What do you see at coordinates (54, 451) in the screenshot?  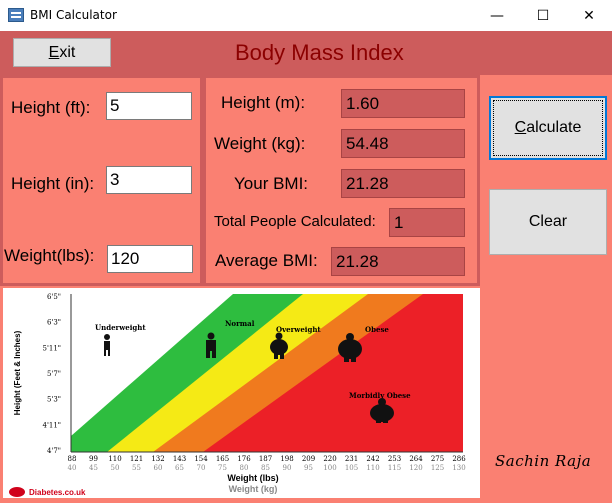 I see `y-tick-label: 4'7"` at bounding box center [54, 451].